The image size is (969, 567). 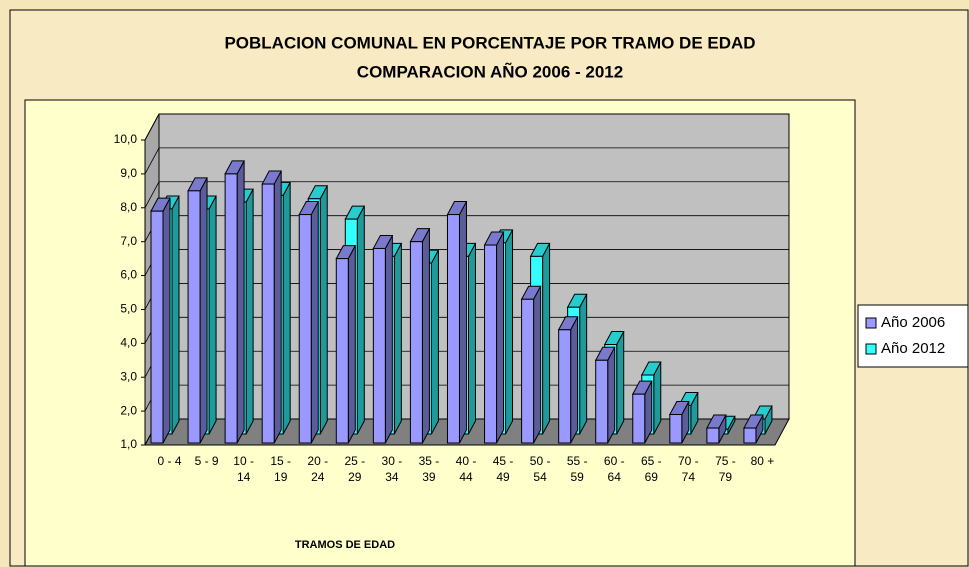 I want to click on x-tick-label: 70 - 74, so click(x=688, y=469).